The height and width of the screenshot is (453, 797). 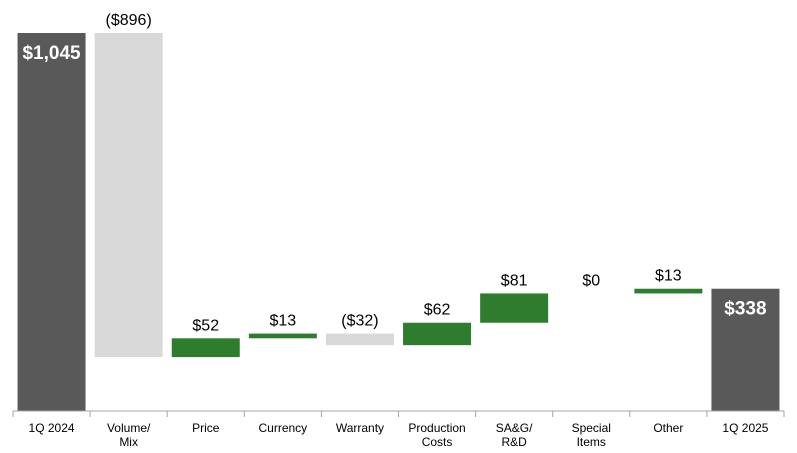 What do you see at coordinates (668, 291) in the screenshot?
I see `bar-other` at bounding box center [668, 291].